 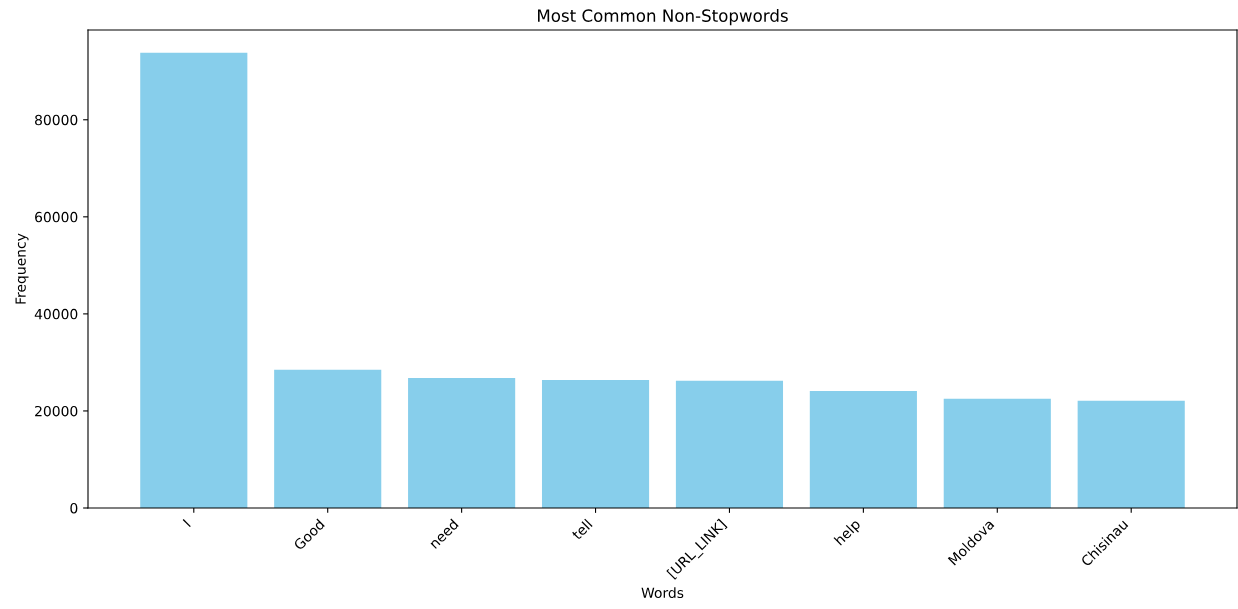 I want to click on y-tick-label: 40000, so click(x=56, y=314).